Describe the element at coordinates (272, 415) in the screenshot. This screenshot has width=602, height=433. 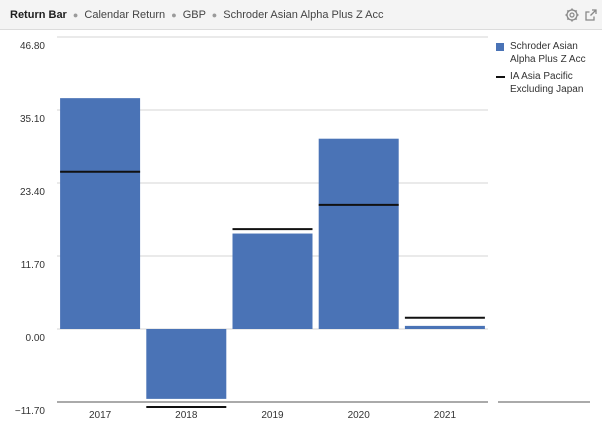
I see `x-tick-label: 2019` at that location.